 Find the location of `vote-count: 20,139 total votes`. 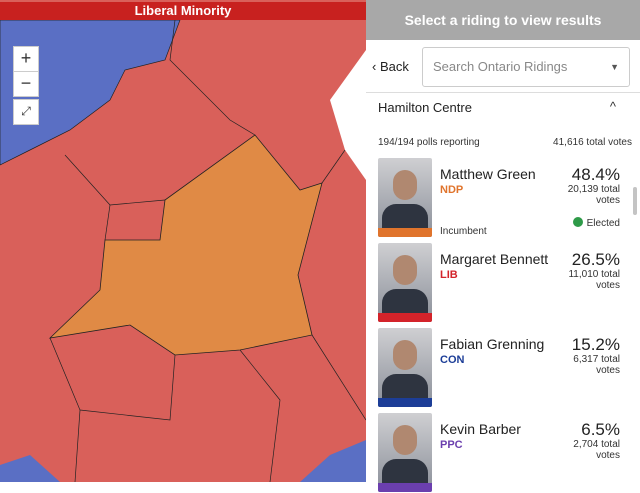

vote-count: 20,139 total votes is located at coordinates (593, 195).